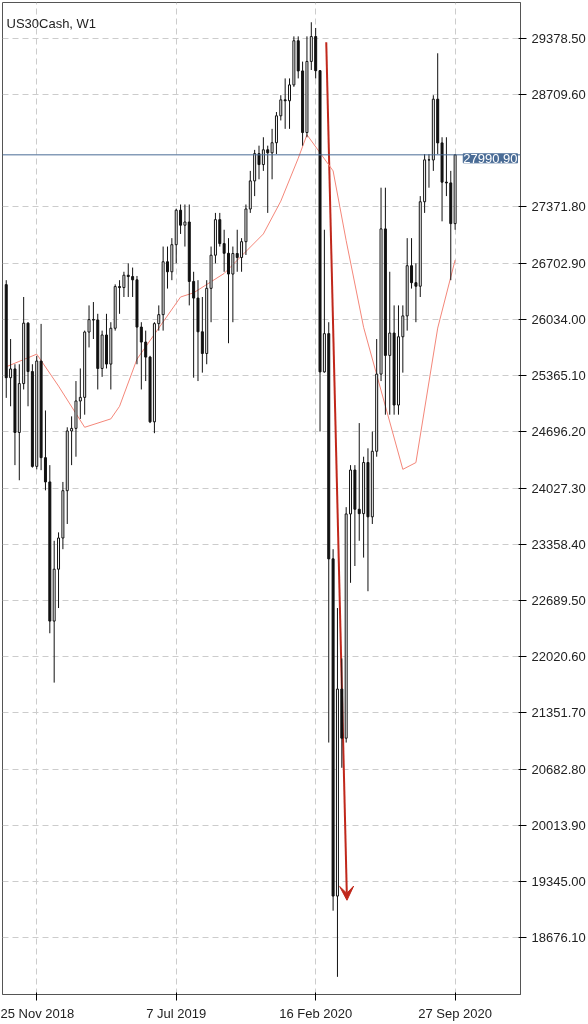 This screenshot has height=1024, width=588. Describe the element at coordinates (455, 1013) in the screenshot. I see `x-tick-label: 27 Sep 2020` at that location.